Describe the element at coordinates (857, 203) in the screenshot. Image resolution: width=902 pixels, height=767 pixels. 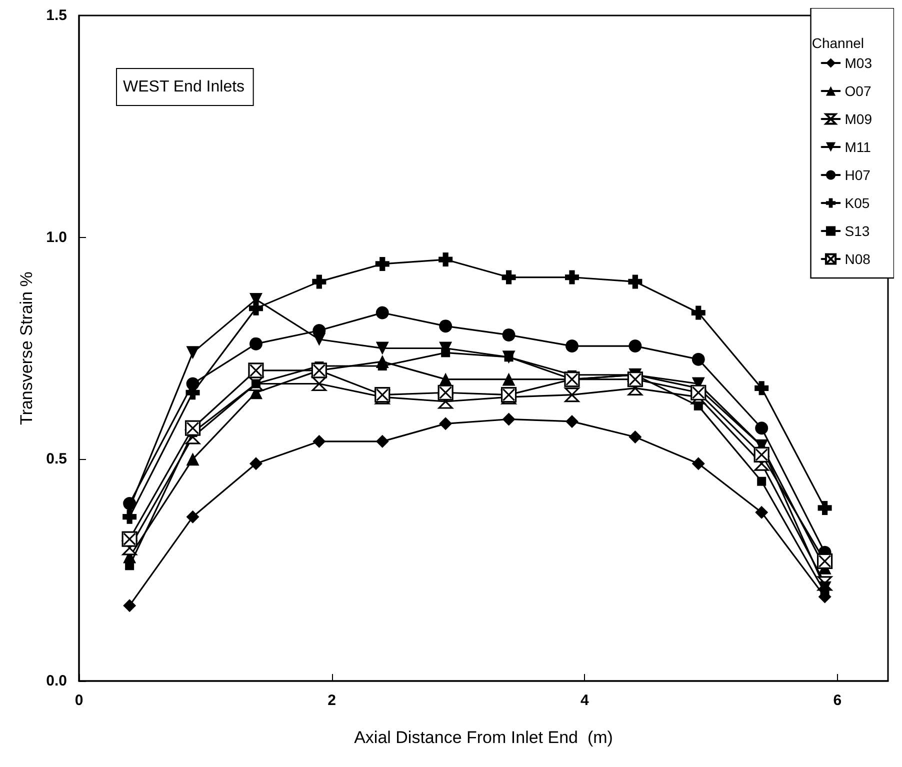
I see `legend-label: K05` at that location.